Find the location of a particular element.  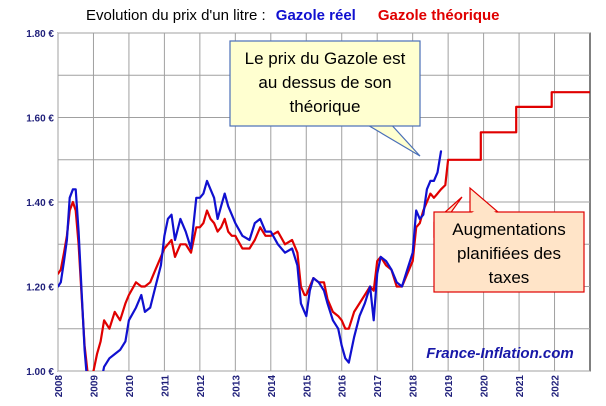

x-tick-label: 2012 is located at coordinates (201, 386).